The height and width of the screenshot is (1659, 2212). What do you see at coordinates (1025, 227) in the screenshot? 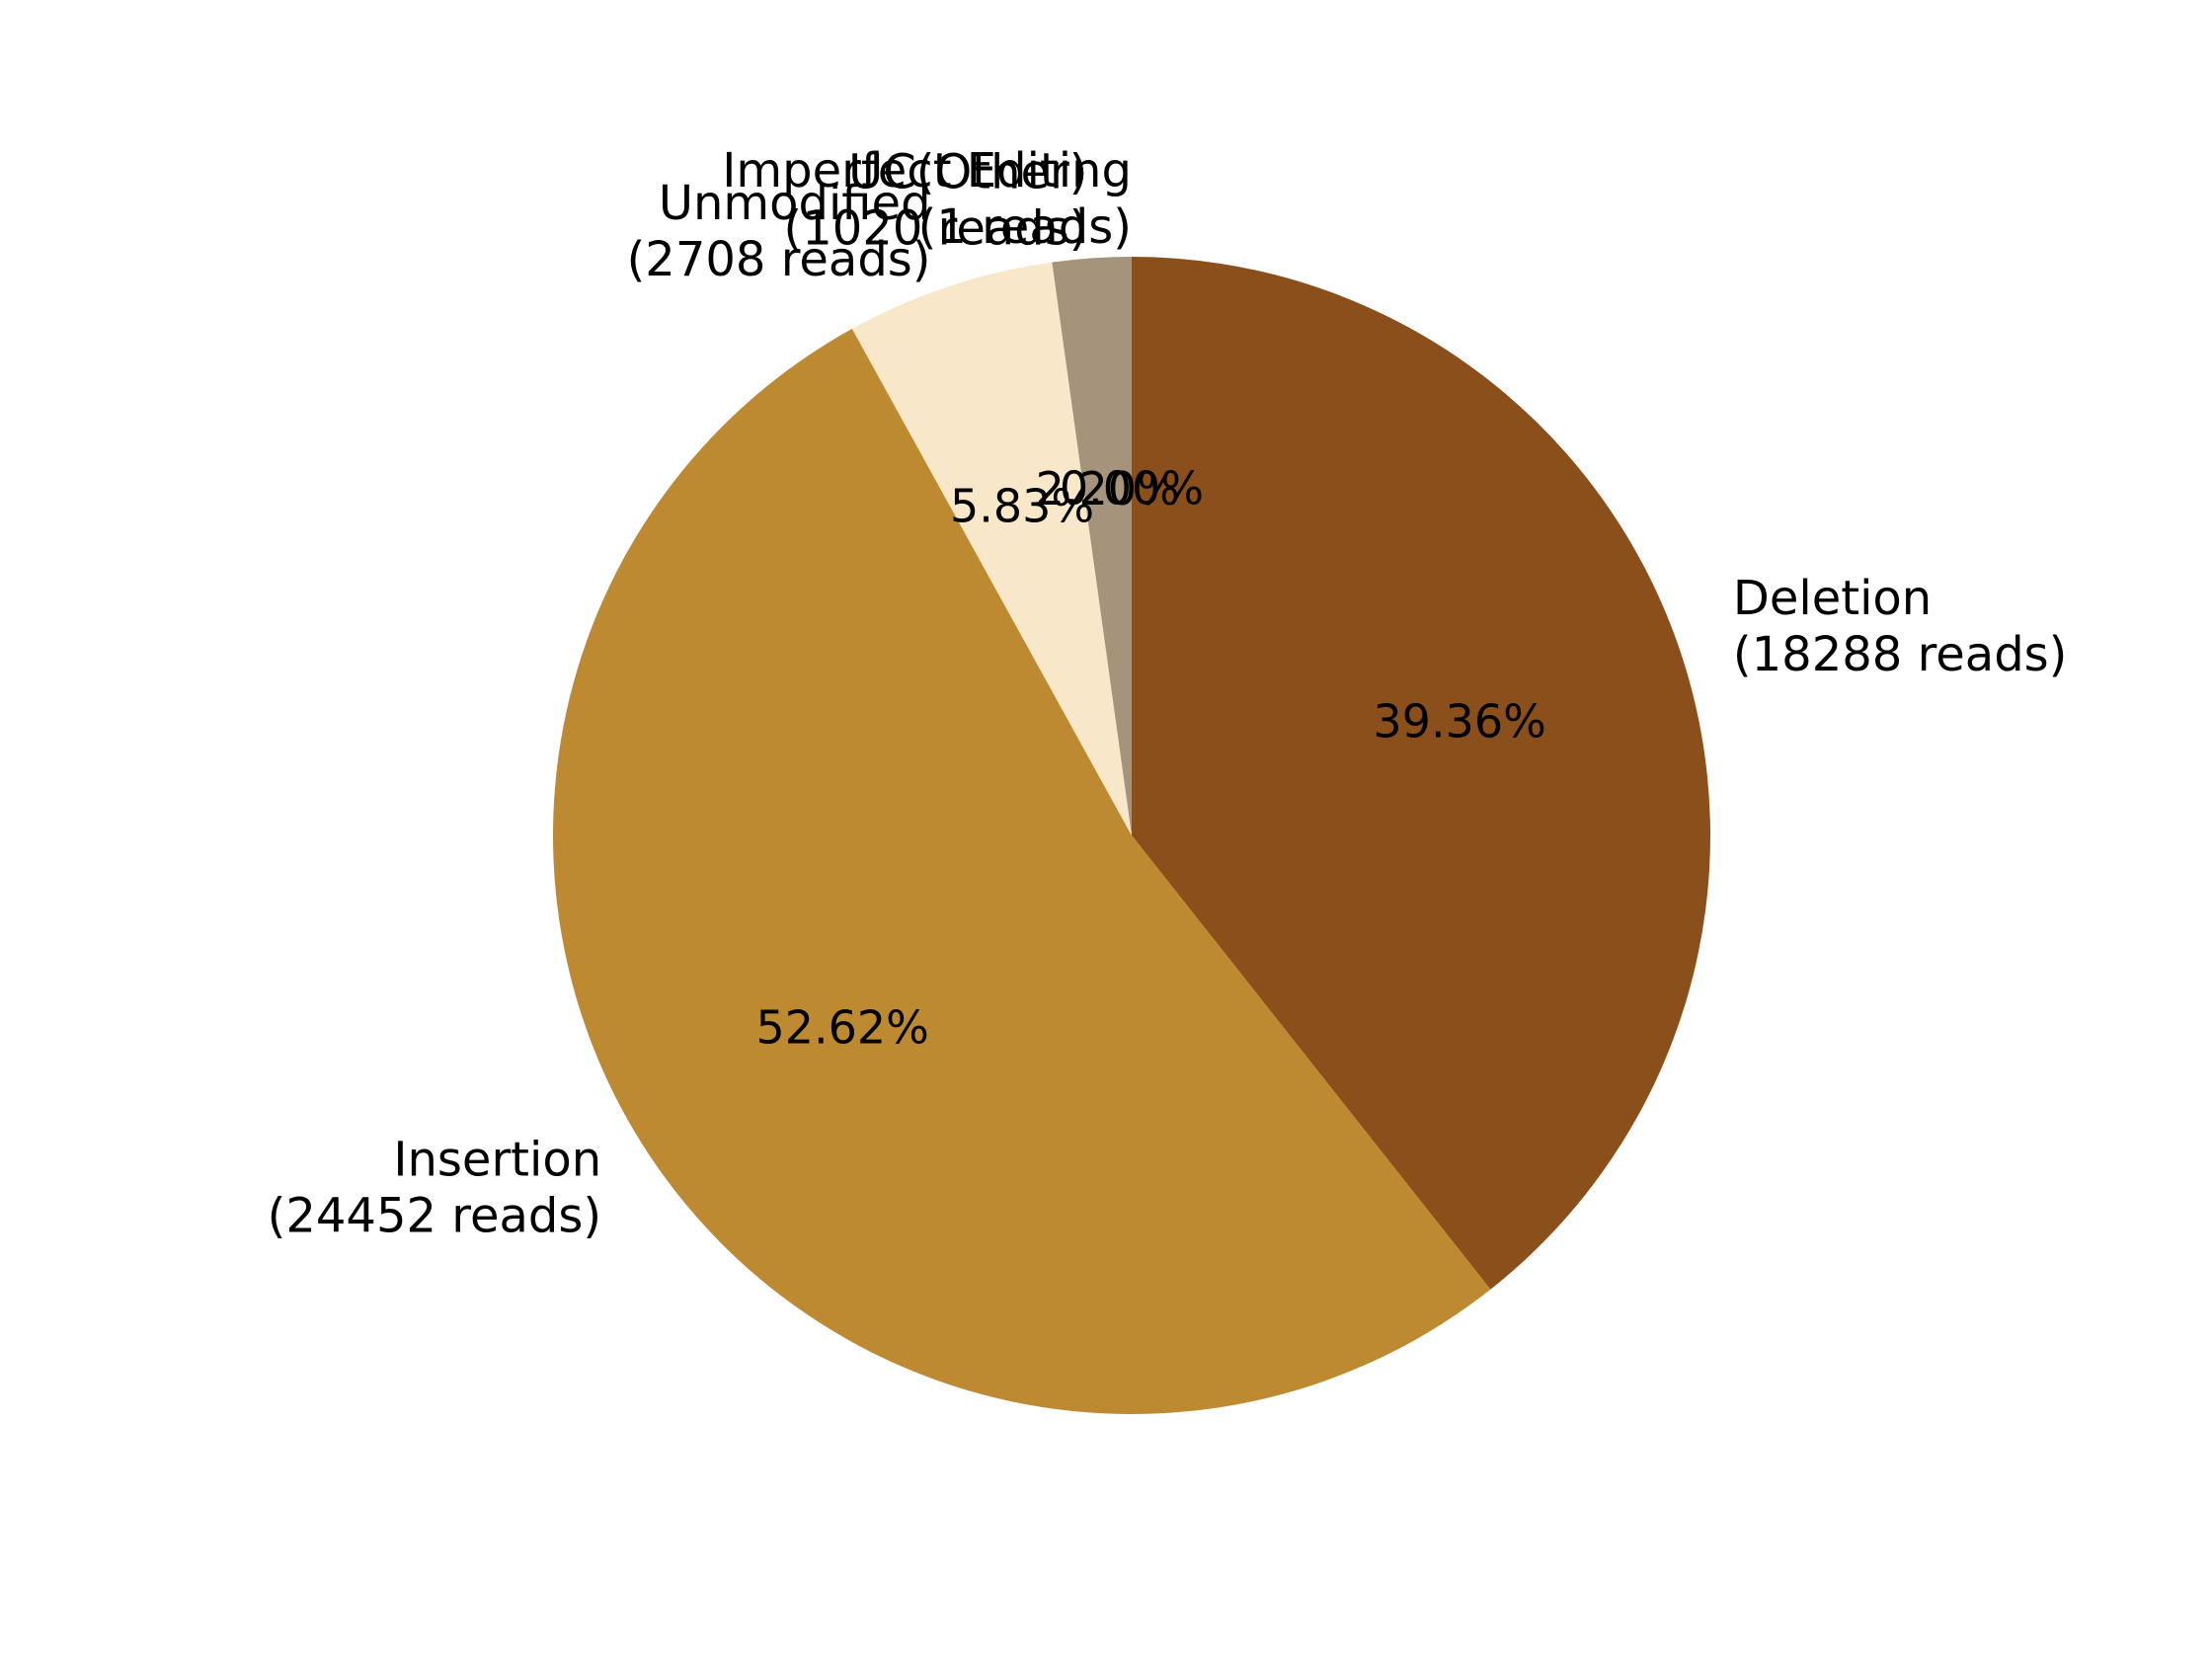
I see `slice-reads-imperfect-editing: (1 reads)` at bounding box center [1025, 227].